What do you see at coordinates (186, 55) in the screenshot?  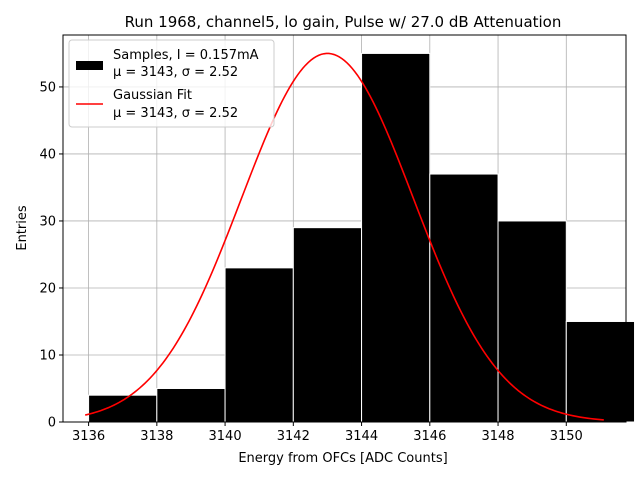 I see `legend-samples-label: Samples, I = 0.157mA` at bounding box center [186, 55].